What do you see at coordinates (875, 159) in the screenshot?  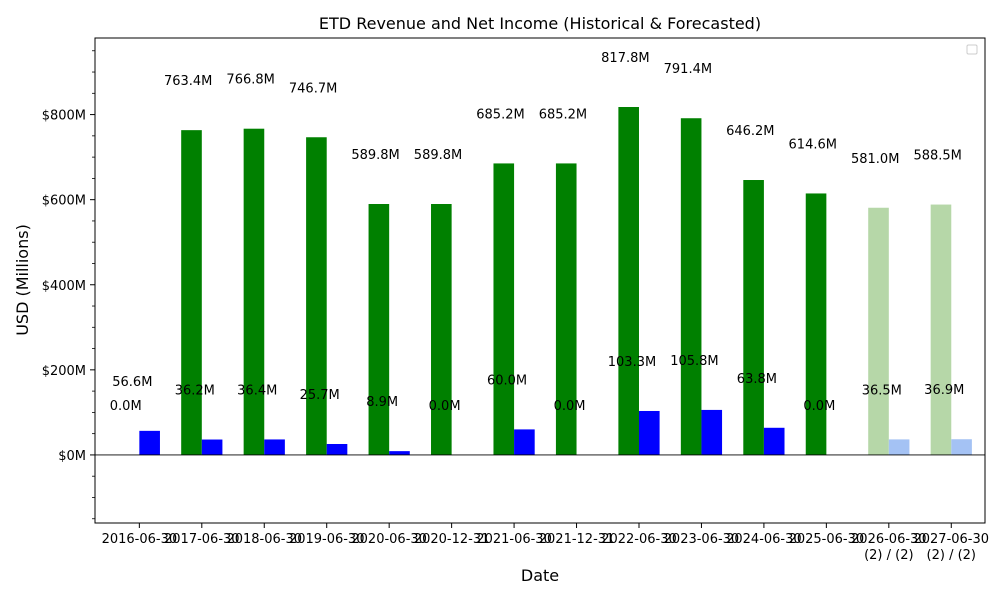 I see `revenue-value-label: 581.0M` at bounding box center [875, 159].